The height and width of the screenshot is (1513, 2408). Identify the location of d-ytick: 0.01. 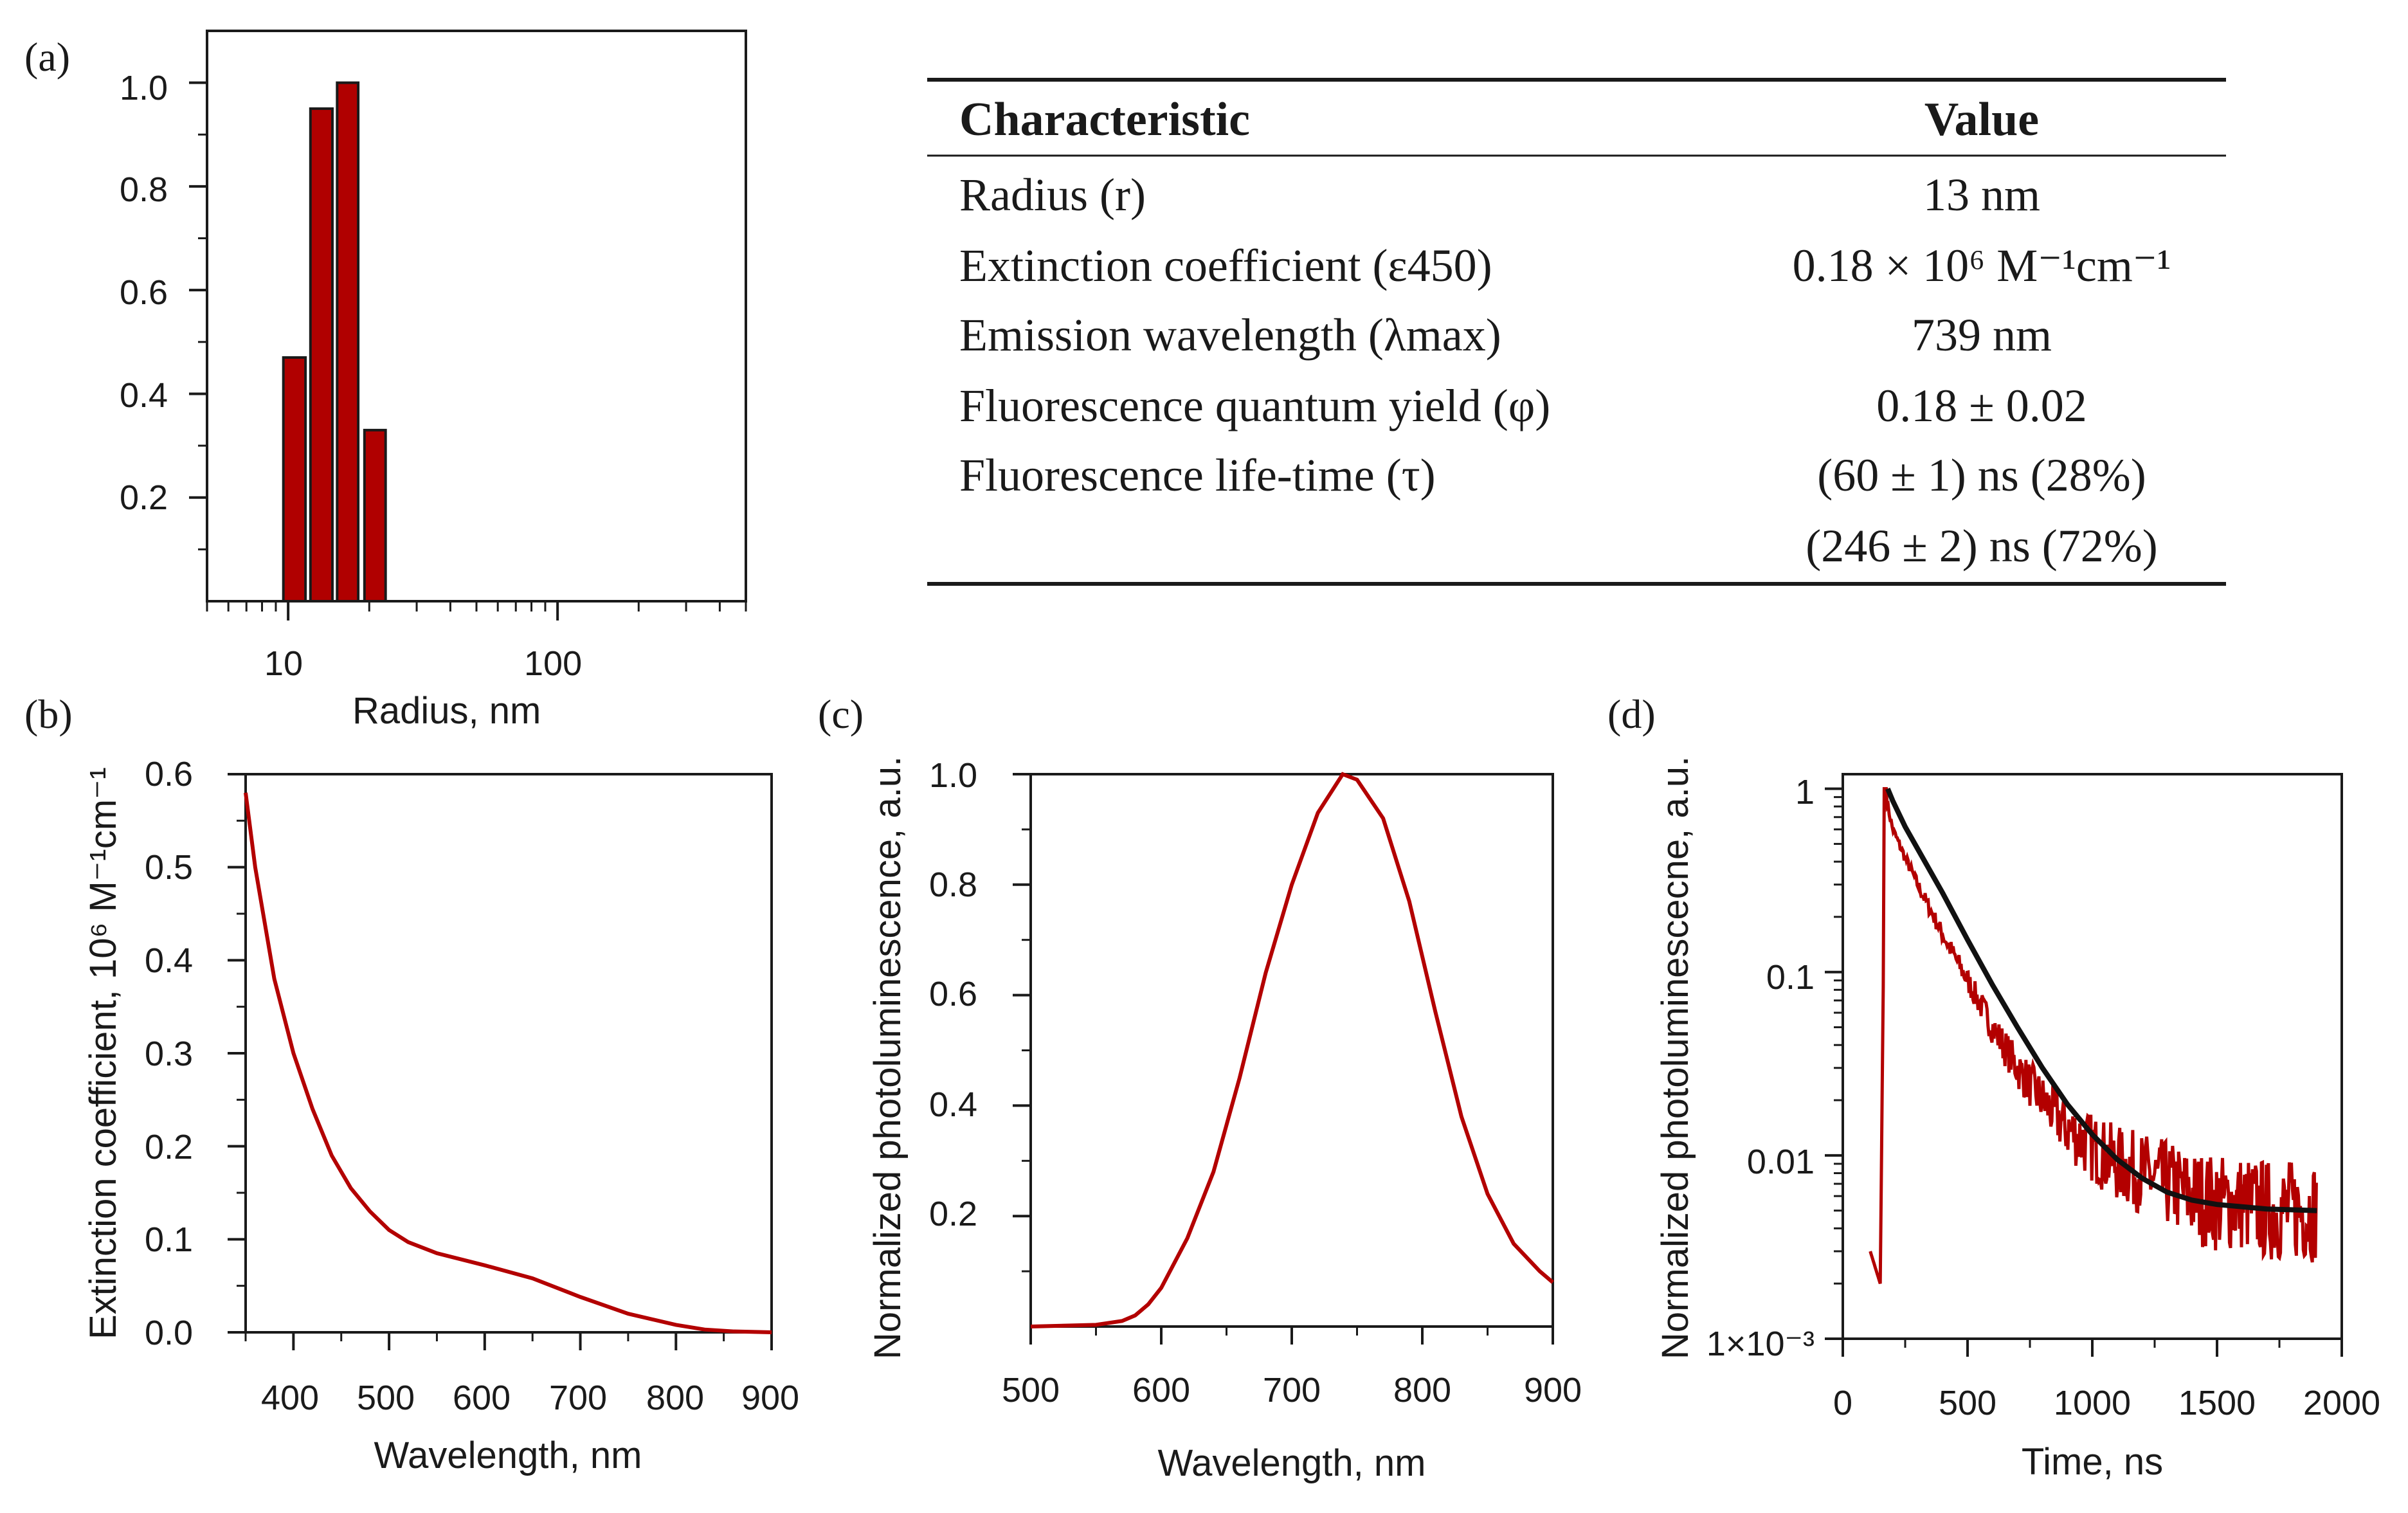
(1781, 1162).